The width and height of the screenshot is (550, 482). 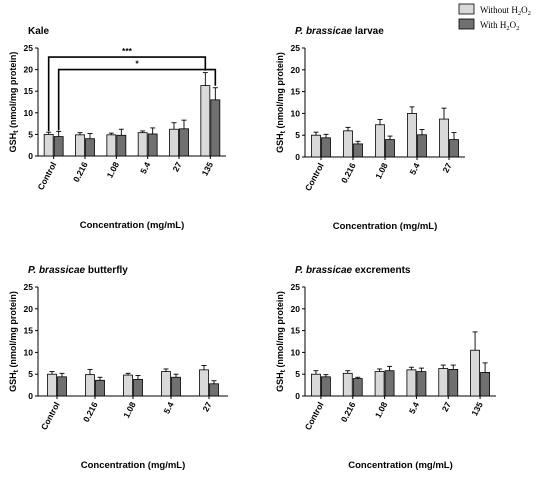 I want to click on significance-label: *, so click(x=137, y=64).